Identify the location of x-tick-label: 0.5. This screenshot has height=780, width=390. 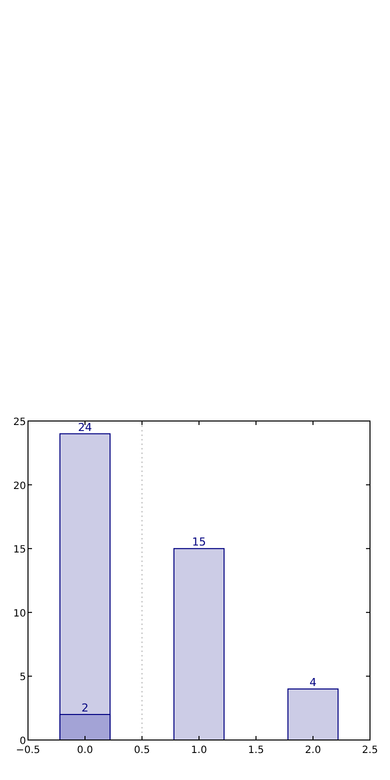
(142, 750).